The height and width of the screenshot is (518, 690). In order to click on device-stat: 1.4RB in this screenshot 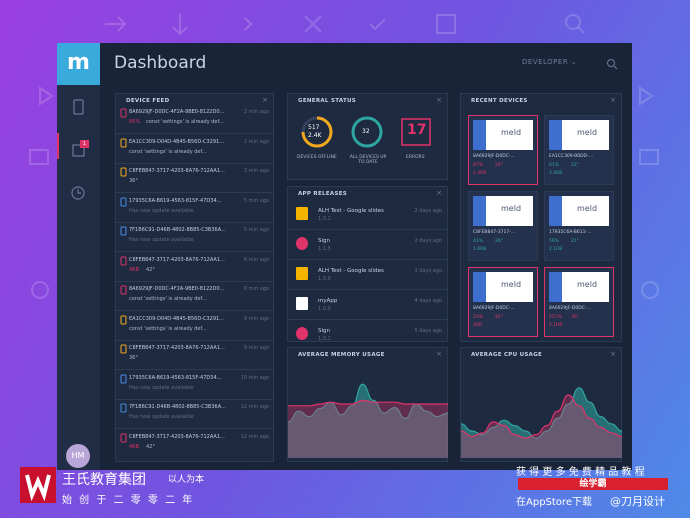, I will do `click(480, 173)`.